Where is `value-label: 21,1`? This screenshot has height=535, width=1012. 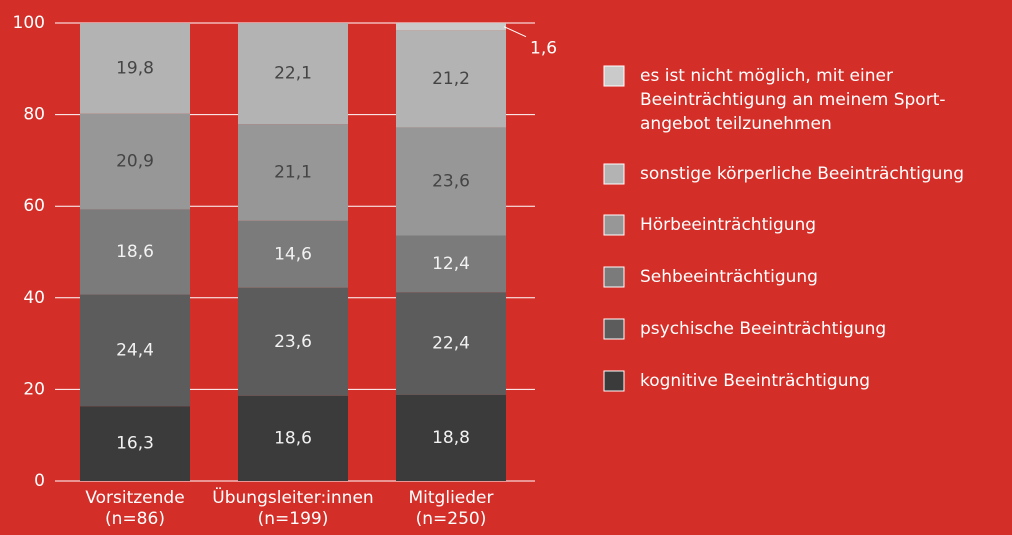 value-label: 21,1 is located at coordinates (293, 173).